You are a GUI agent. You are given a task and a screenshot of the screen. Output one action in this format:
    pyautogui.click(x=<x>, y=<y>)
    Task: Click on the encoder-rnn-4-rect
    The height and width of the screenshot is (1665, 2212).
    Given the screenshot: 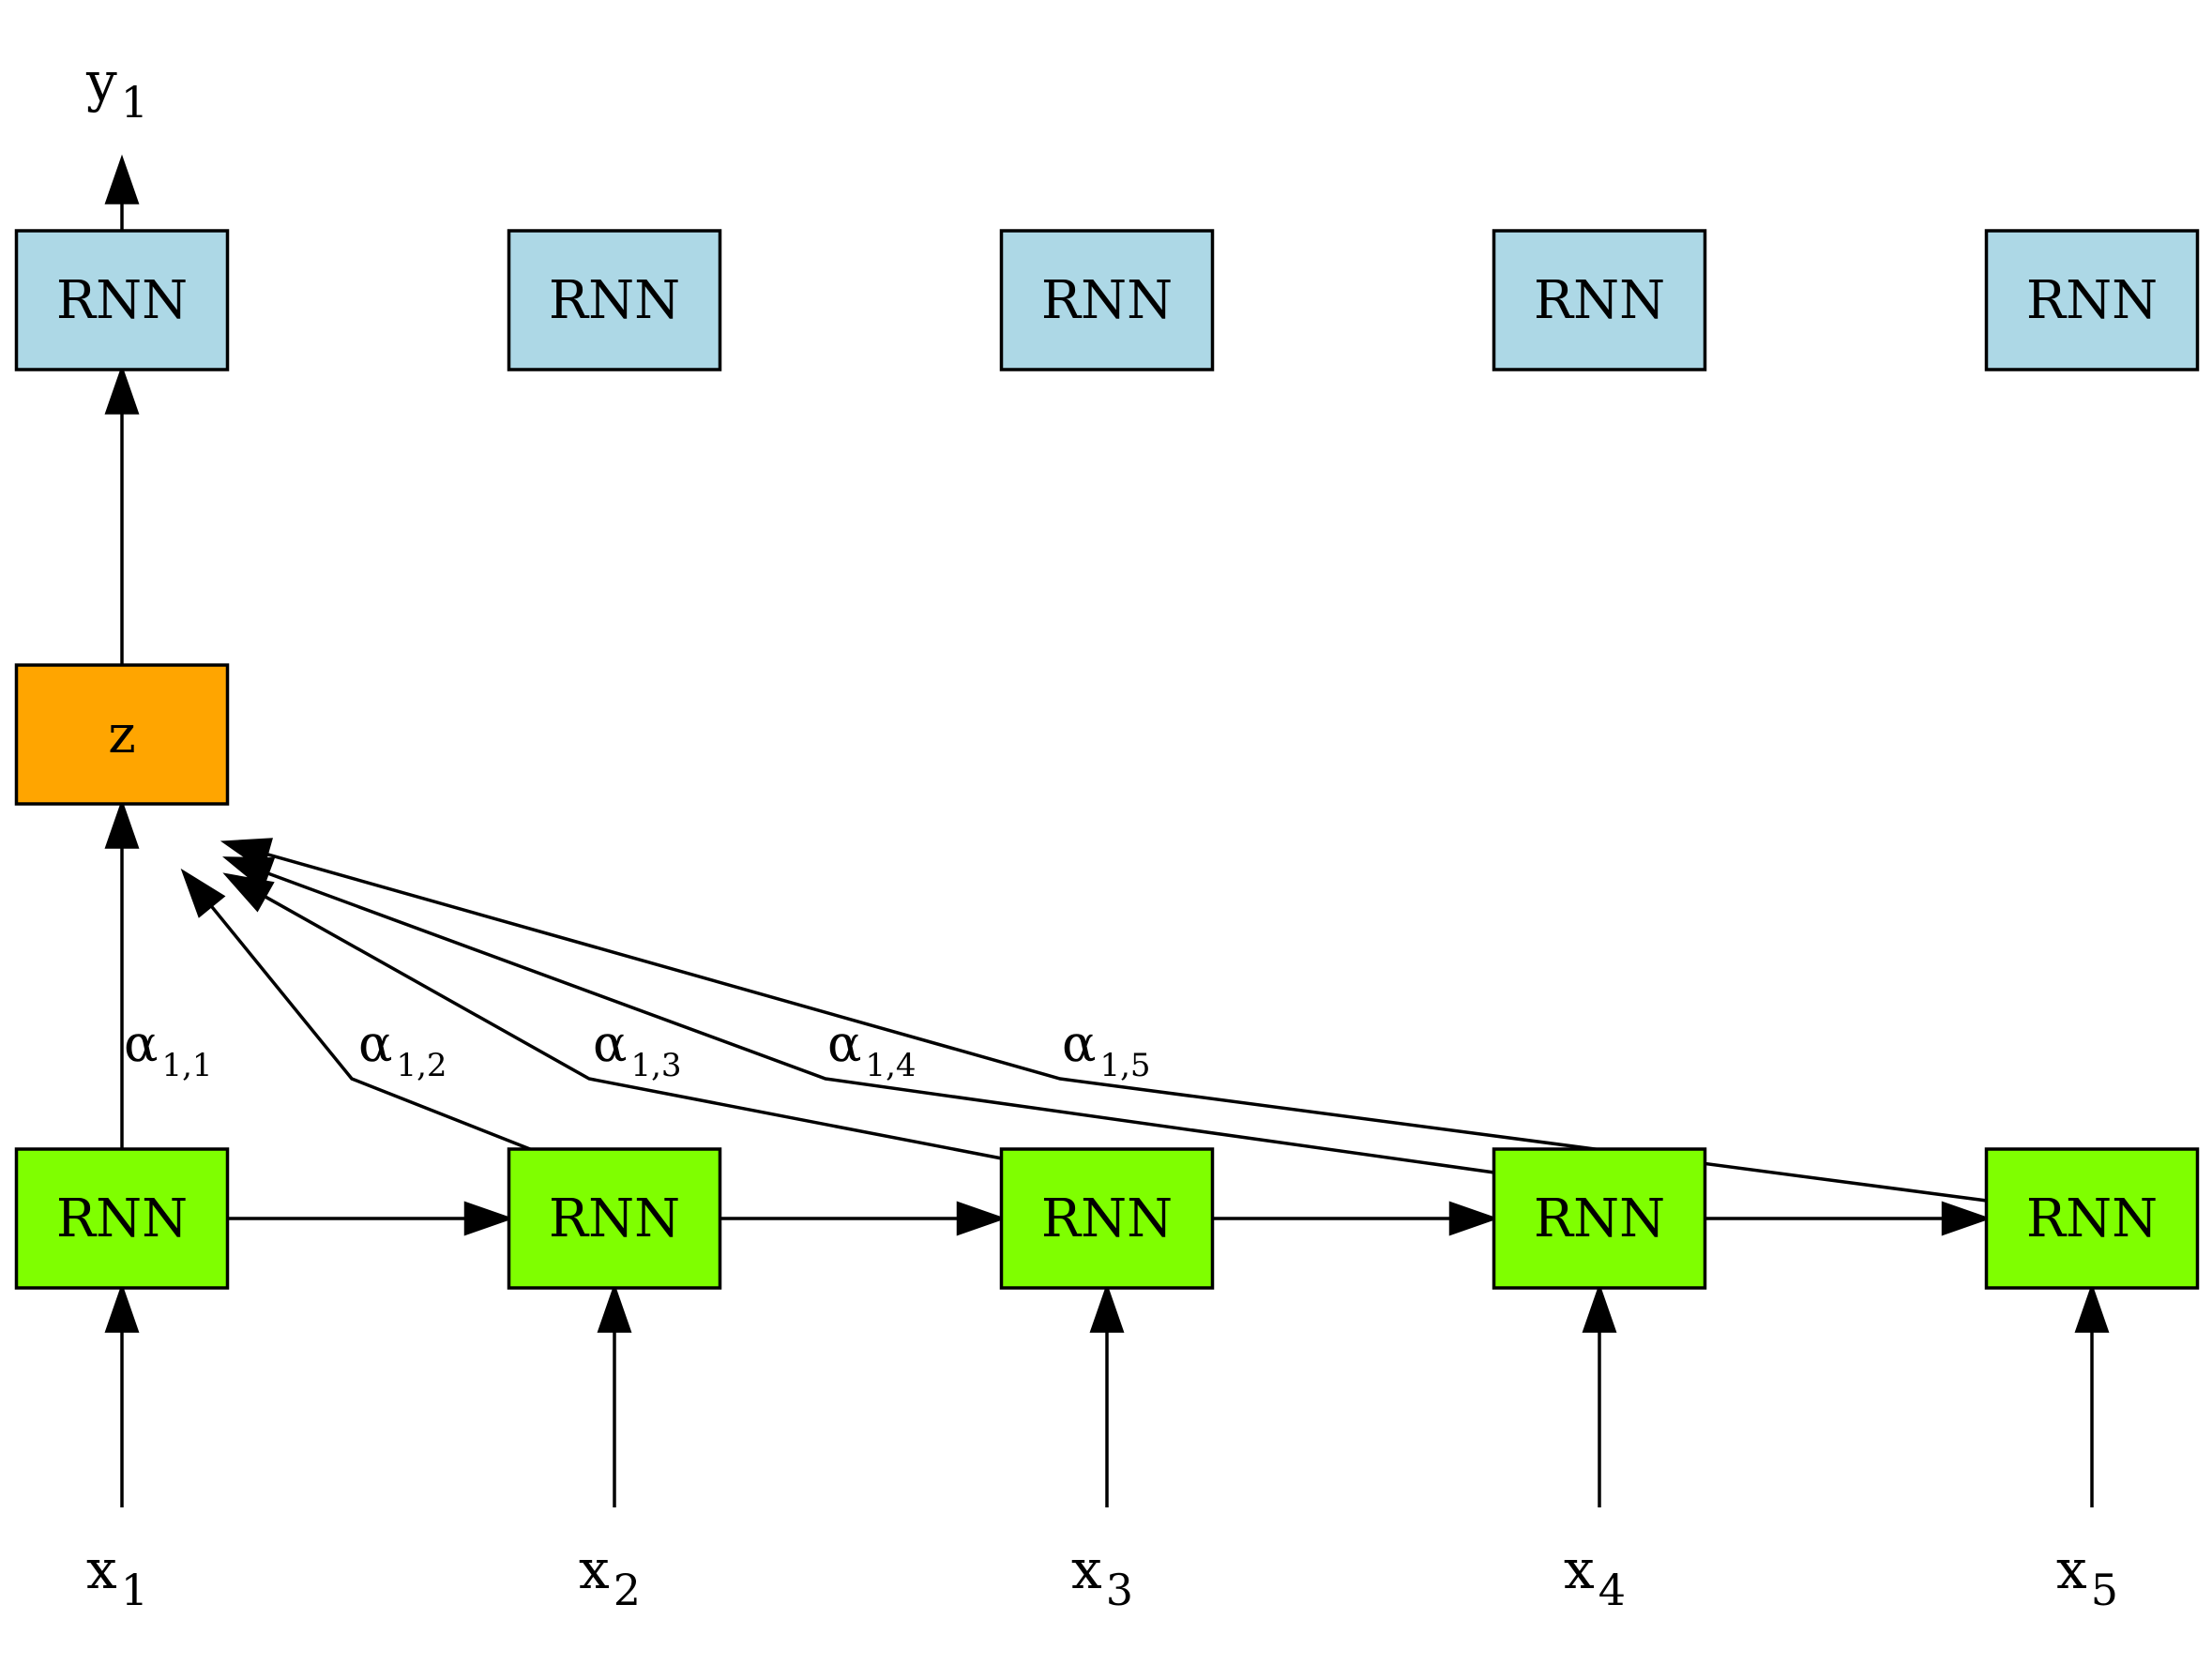 What is the action you would take?
    pyautogui.click(x=1599, y=1218)
    